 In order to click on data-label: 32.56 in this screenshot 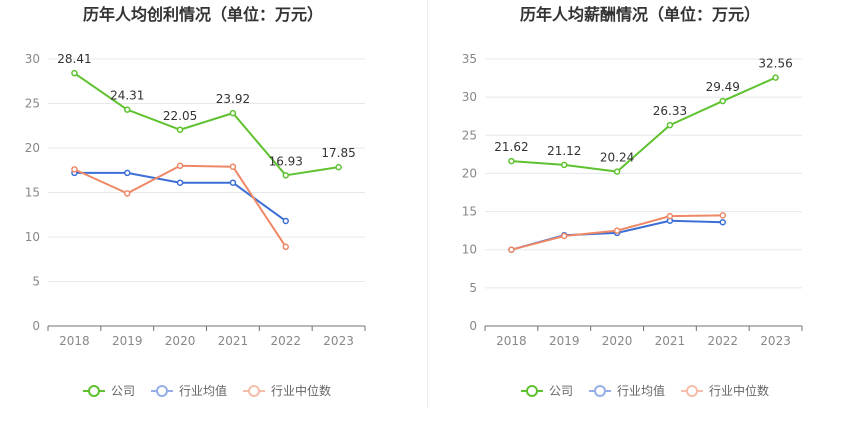, I will do `click(775, 64)`.